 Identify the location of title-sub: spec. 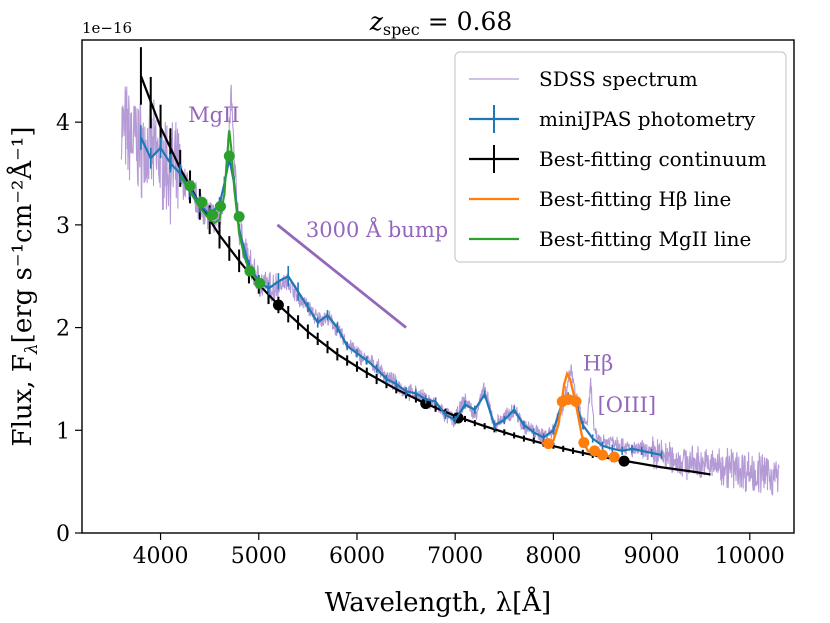
(401, 29).